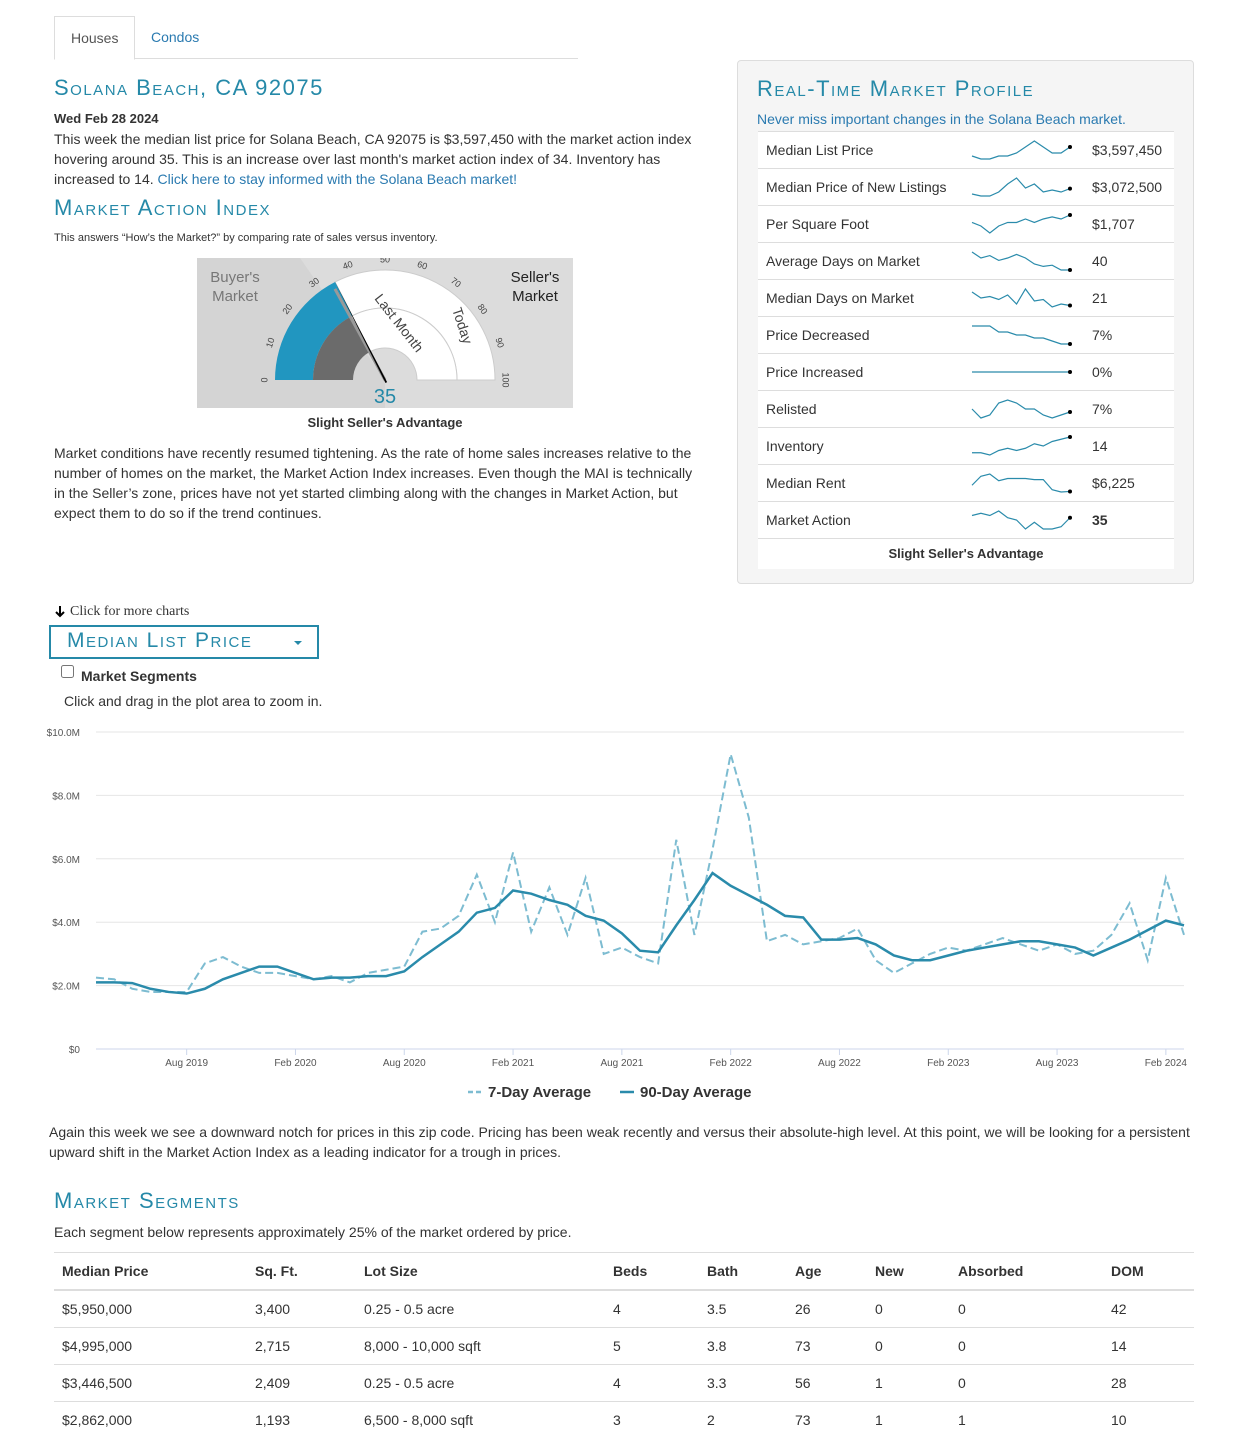 The image size is (1243, 1450). I want to click on gauge-tick-label: 50, so click(385, 261).